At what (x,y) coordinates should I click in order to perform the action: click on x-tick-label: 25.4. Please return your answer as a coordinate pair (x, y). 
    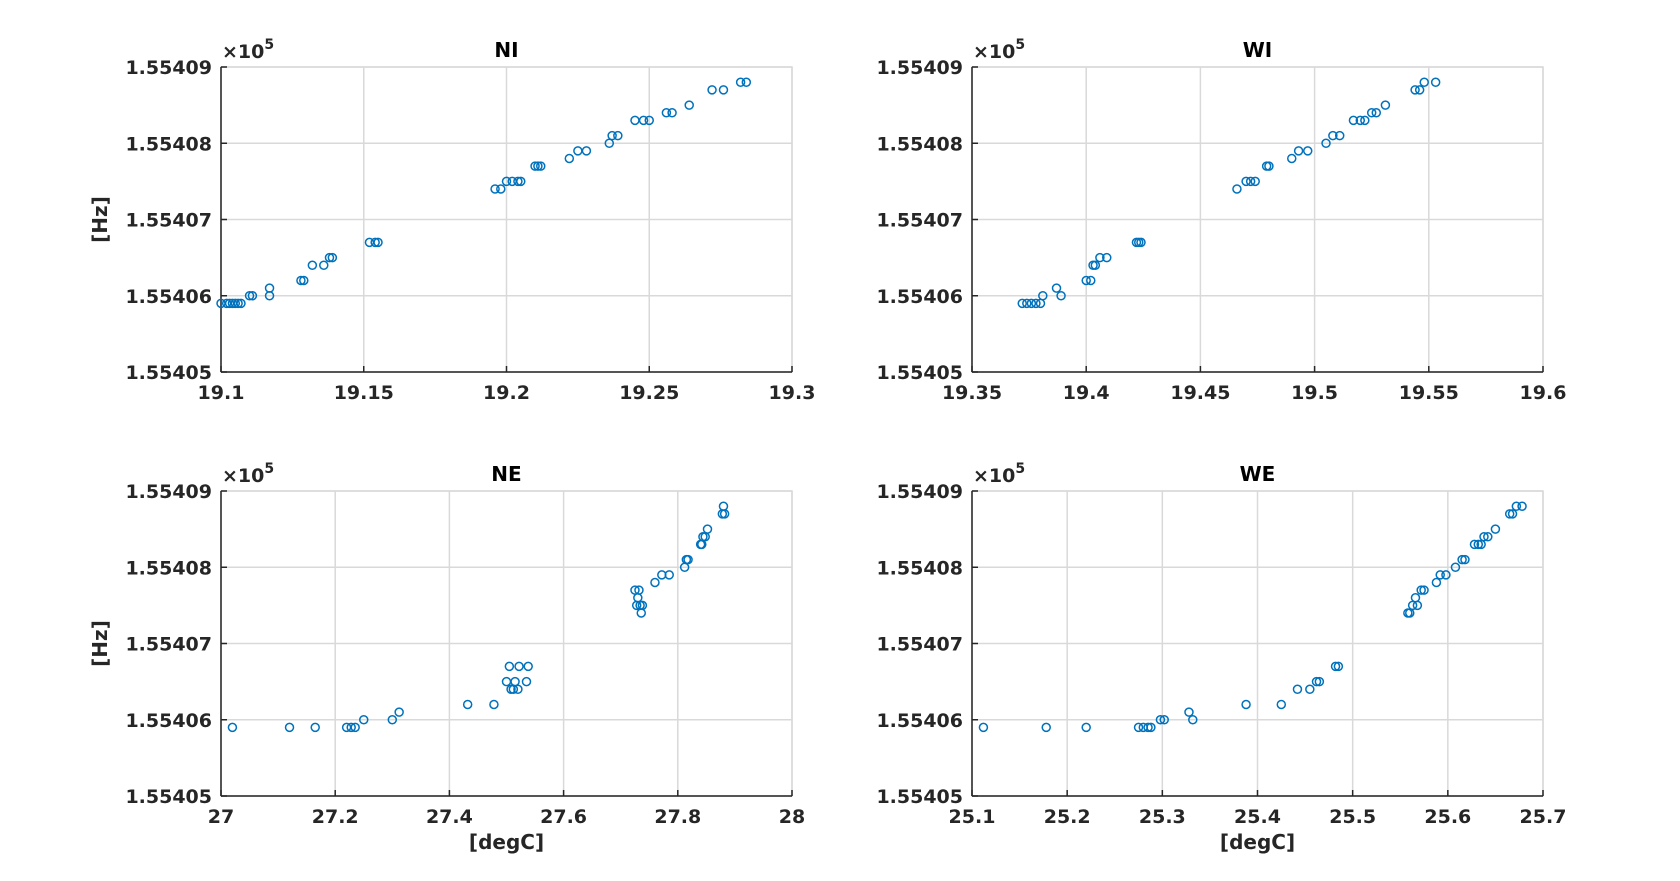
    Looking at the image, I should click on (1257, 817).